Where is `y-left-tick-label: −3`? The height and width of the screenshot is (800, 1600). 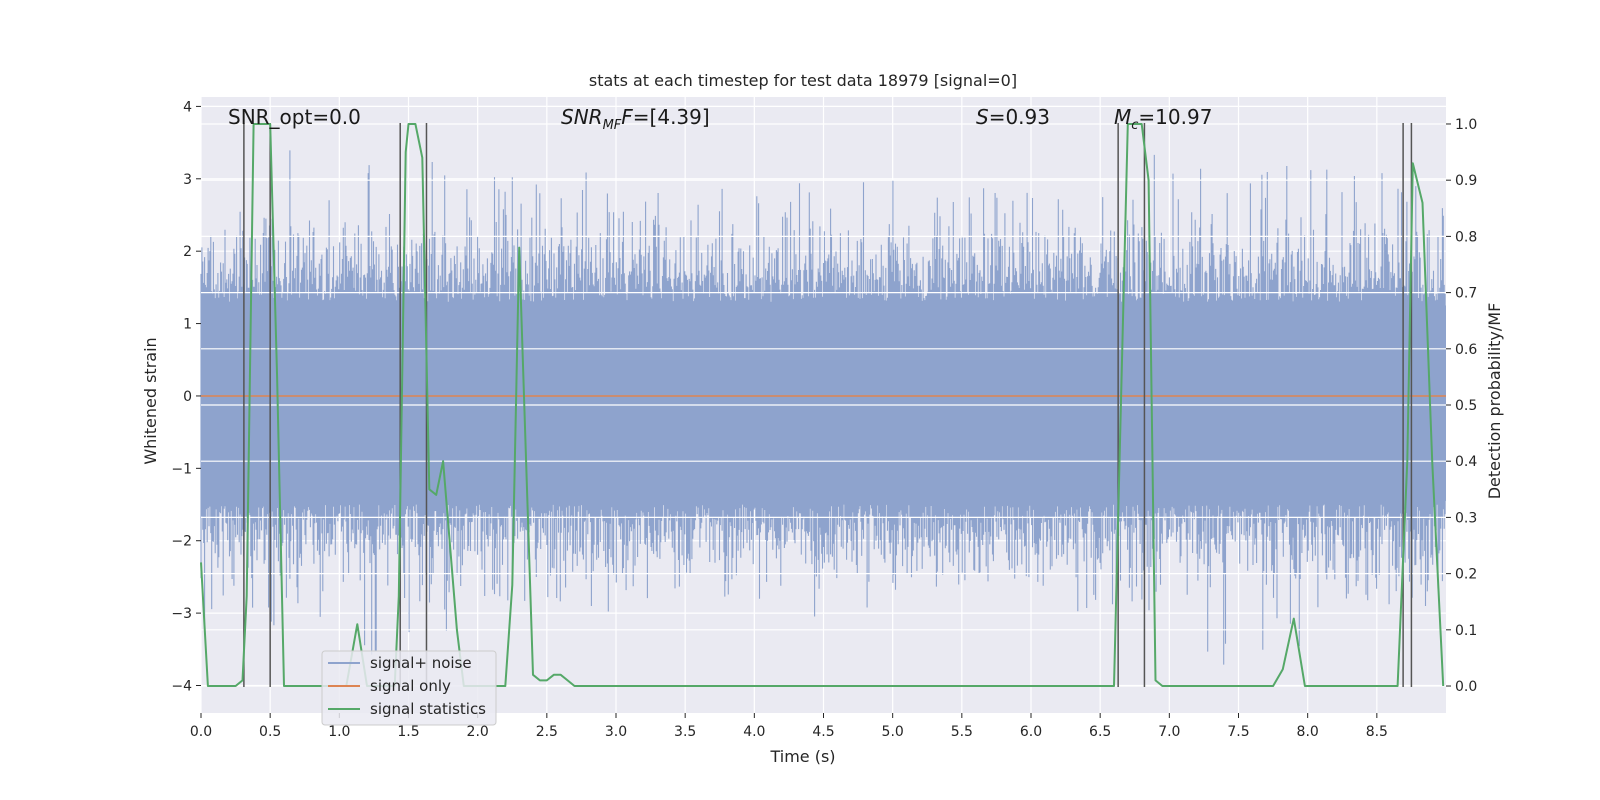
y-left-tick-label: −3 is located at coordinates (181, 614).